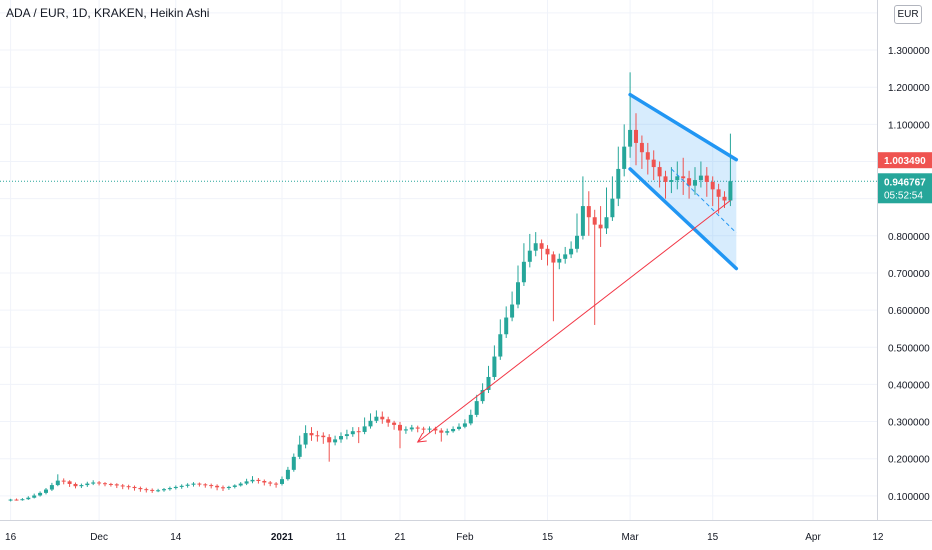  Describe the element at coordinates (909, 460) in the screenshot. I see `price-tick-label: 0.200000` at that location.